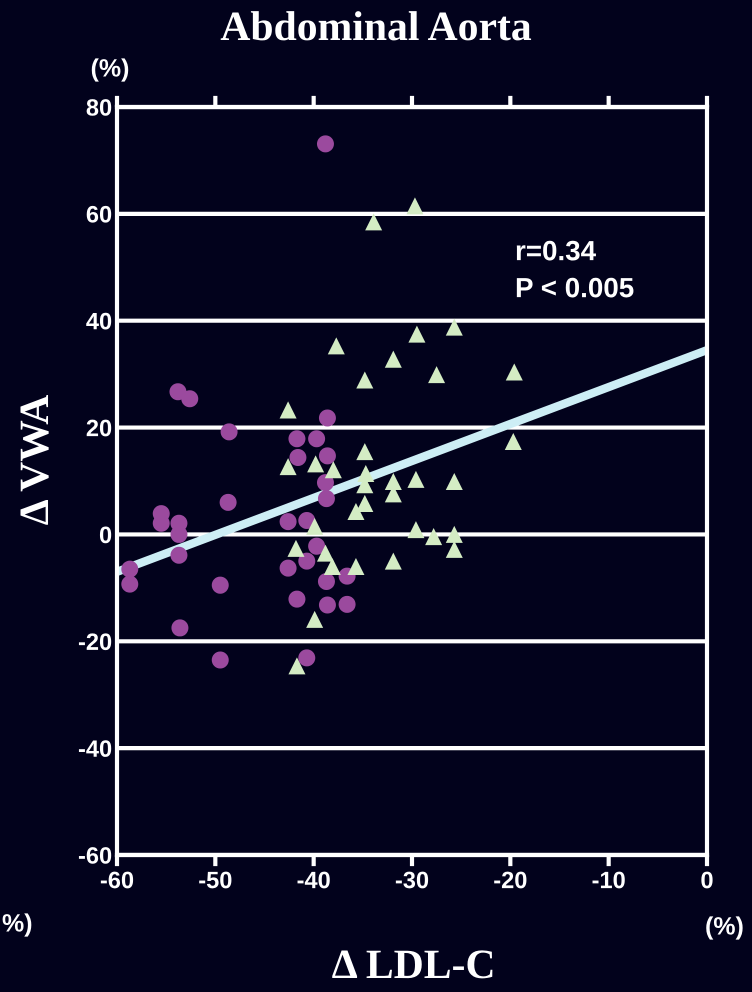  I want to click on x-tick-label: -40, so click(314, 880).